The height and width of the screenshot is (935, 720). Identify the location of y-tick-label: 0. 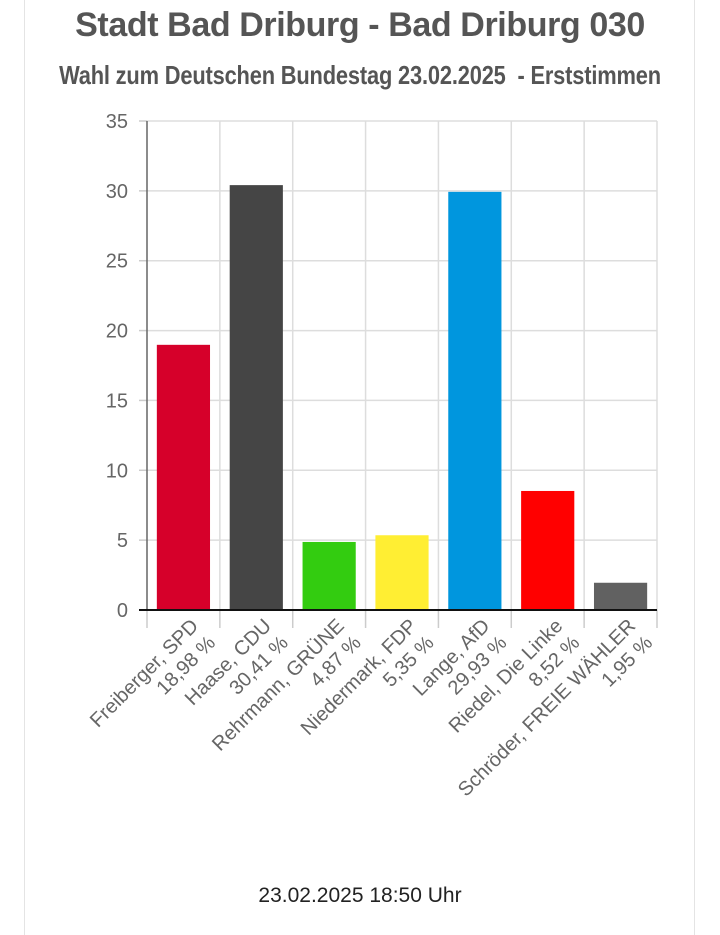
(122, 611).